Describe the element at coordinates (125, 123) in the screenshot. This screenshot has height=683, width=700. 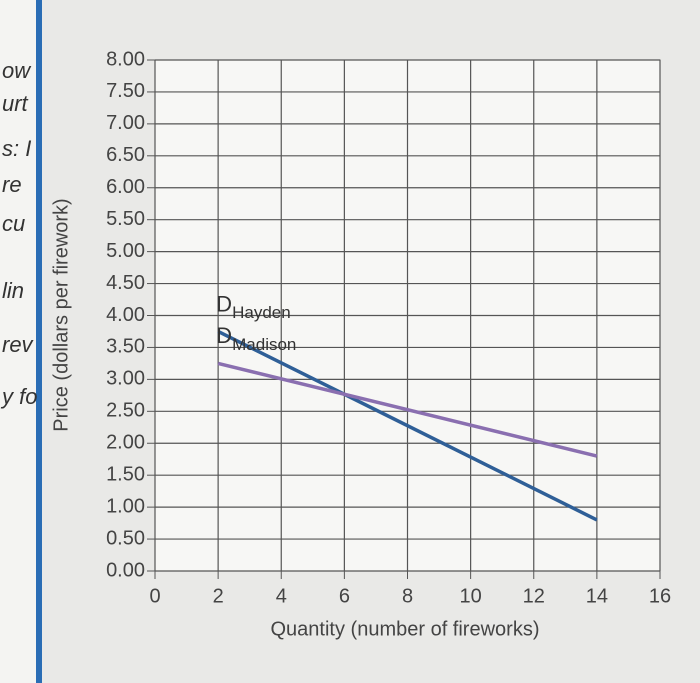
I see `y-tick-label: 7.00` at that location.